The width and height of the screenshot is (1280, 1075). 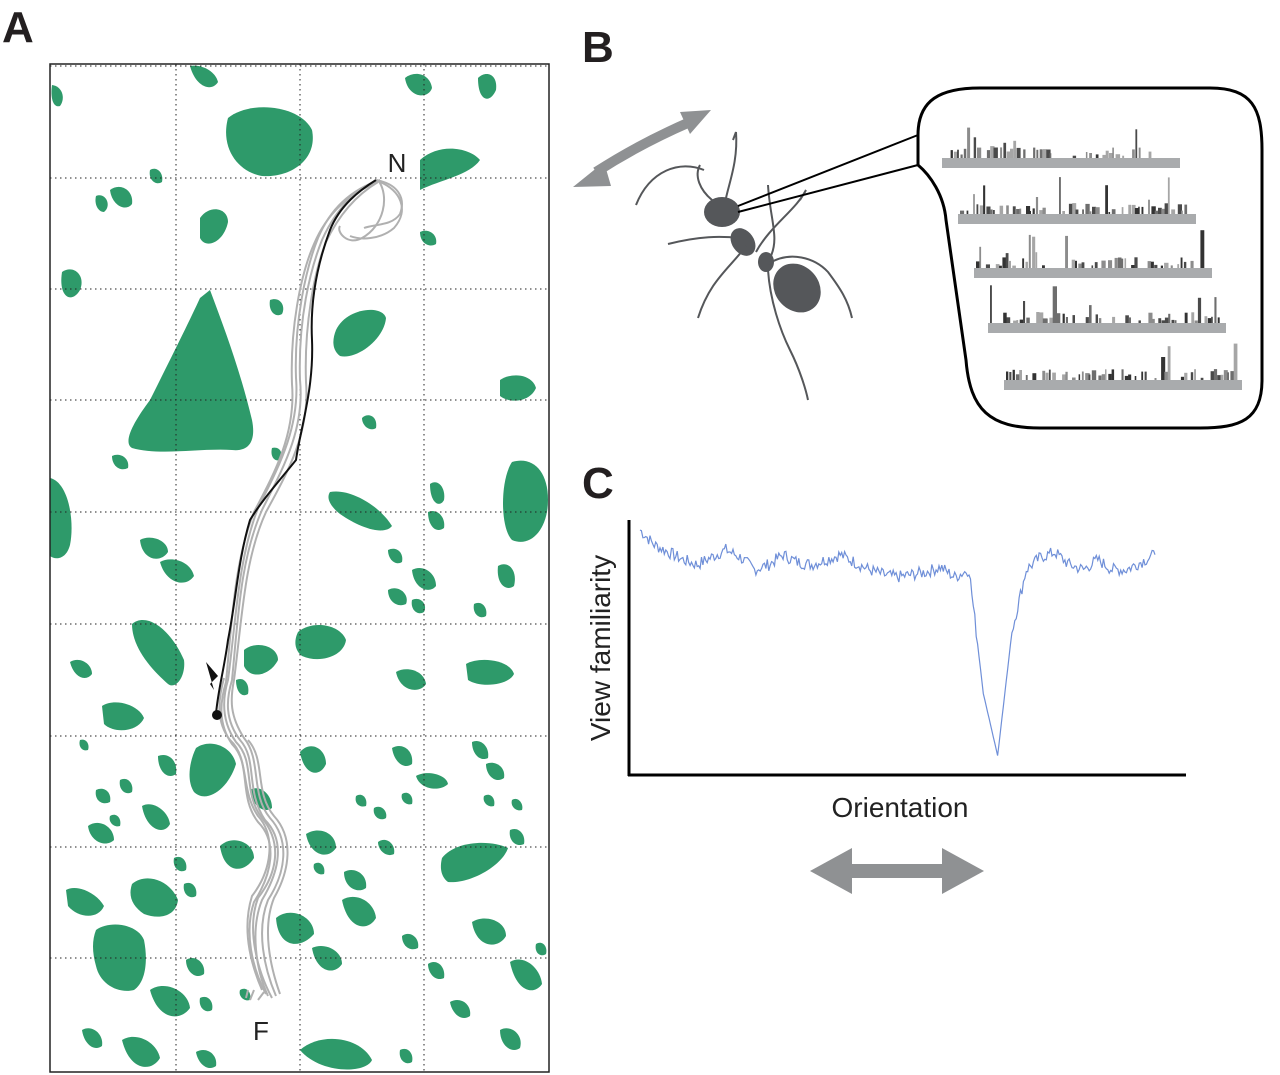 What do you see at coordinates (642, 148) in the screenshot?
I see `rotation-arrow-icon` at bounding box center [642, 148].